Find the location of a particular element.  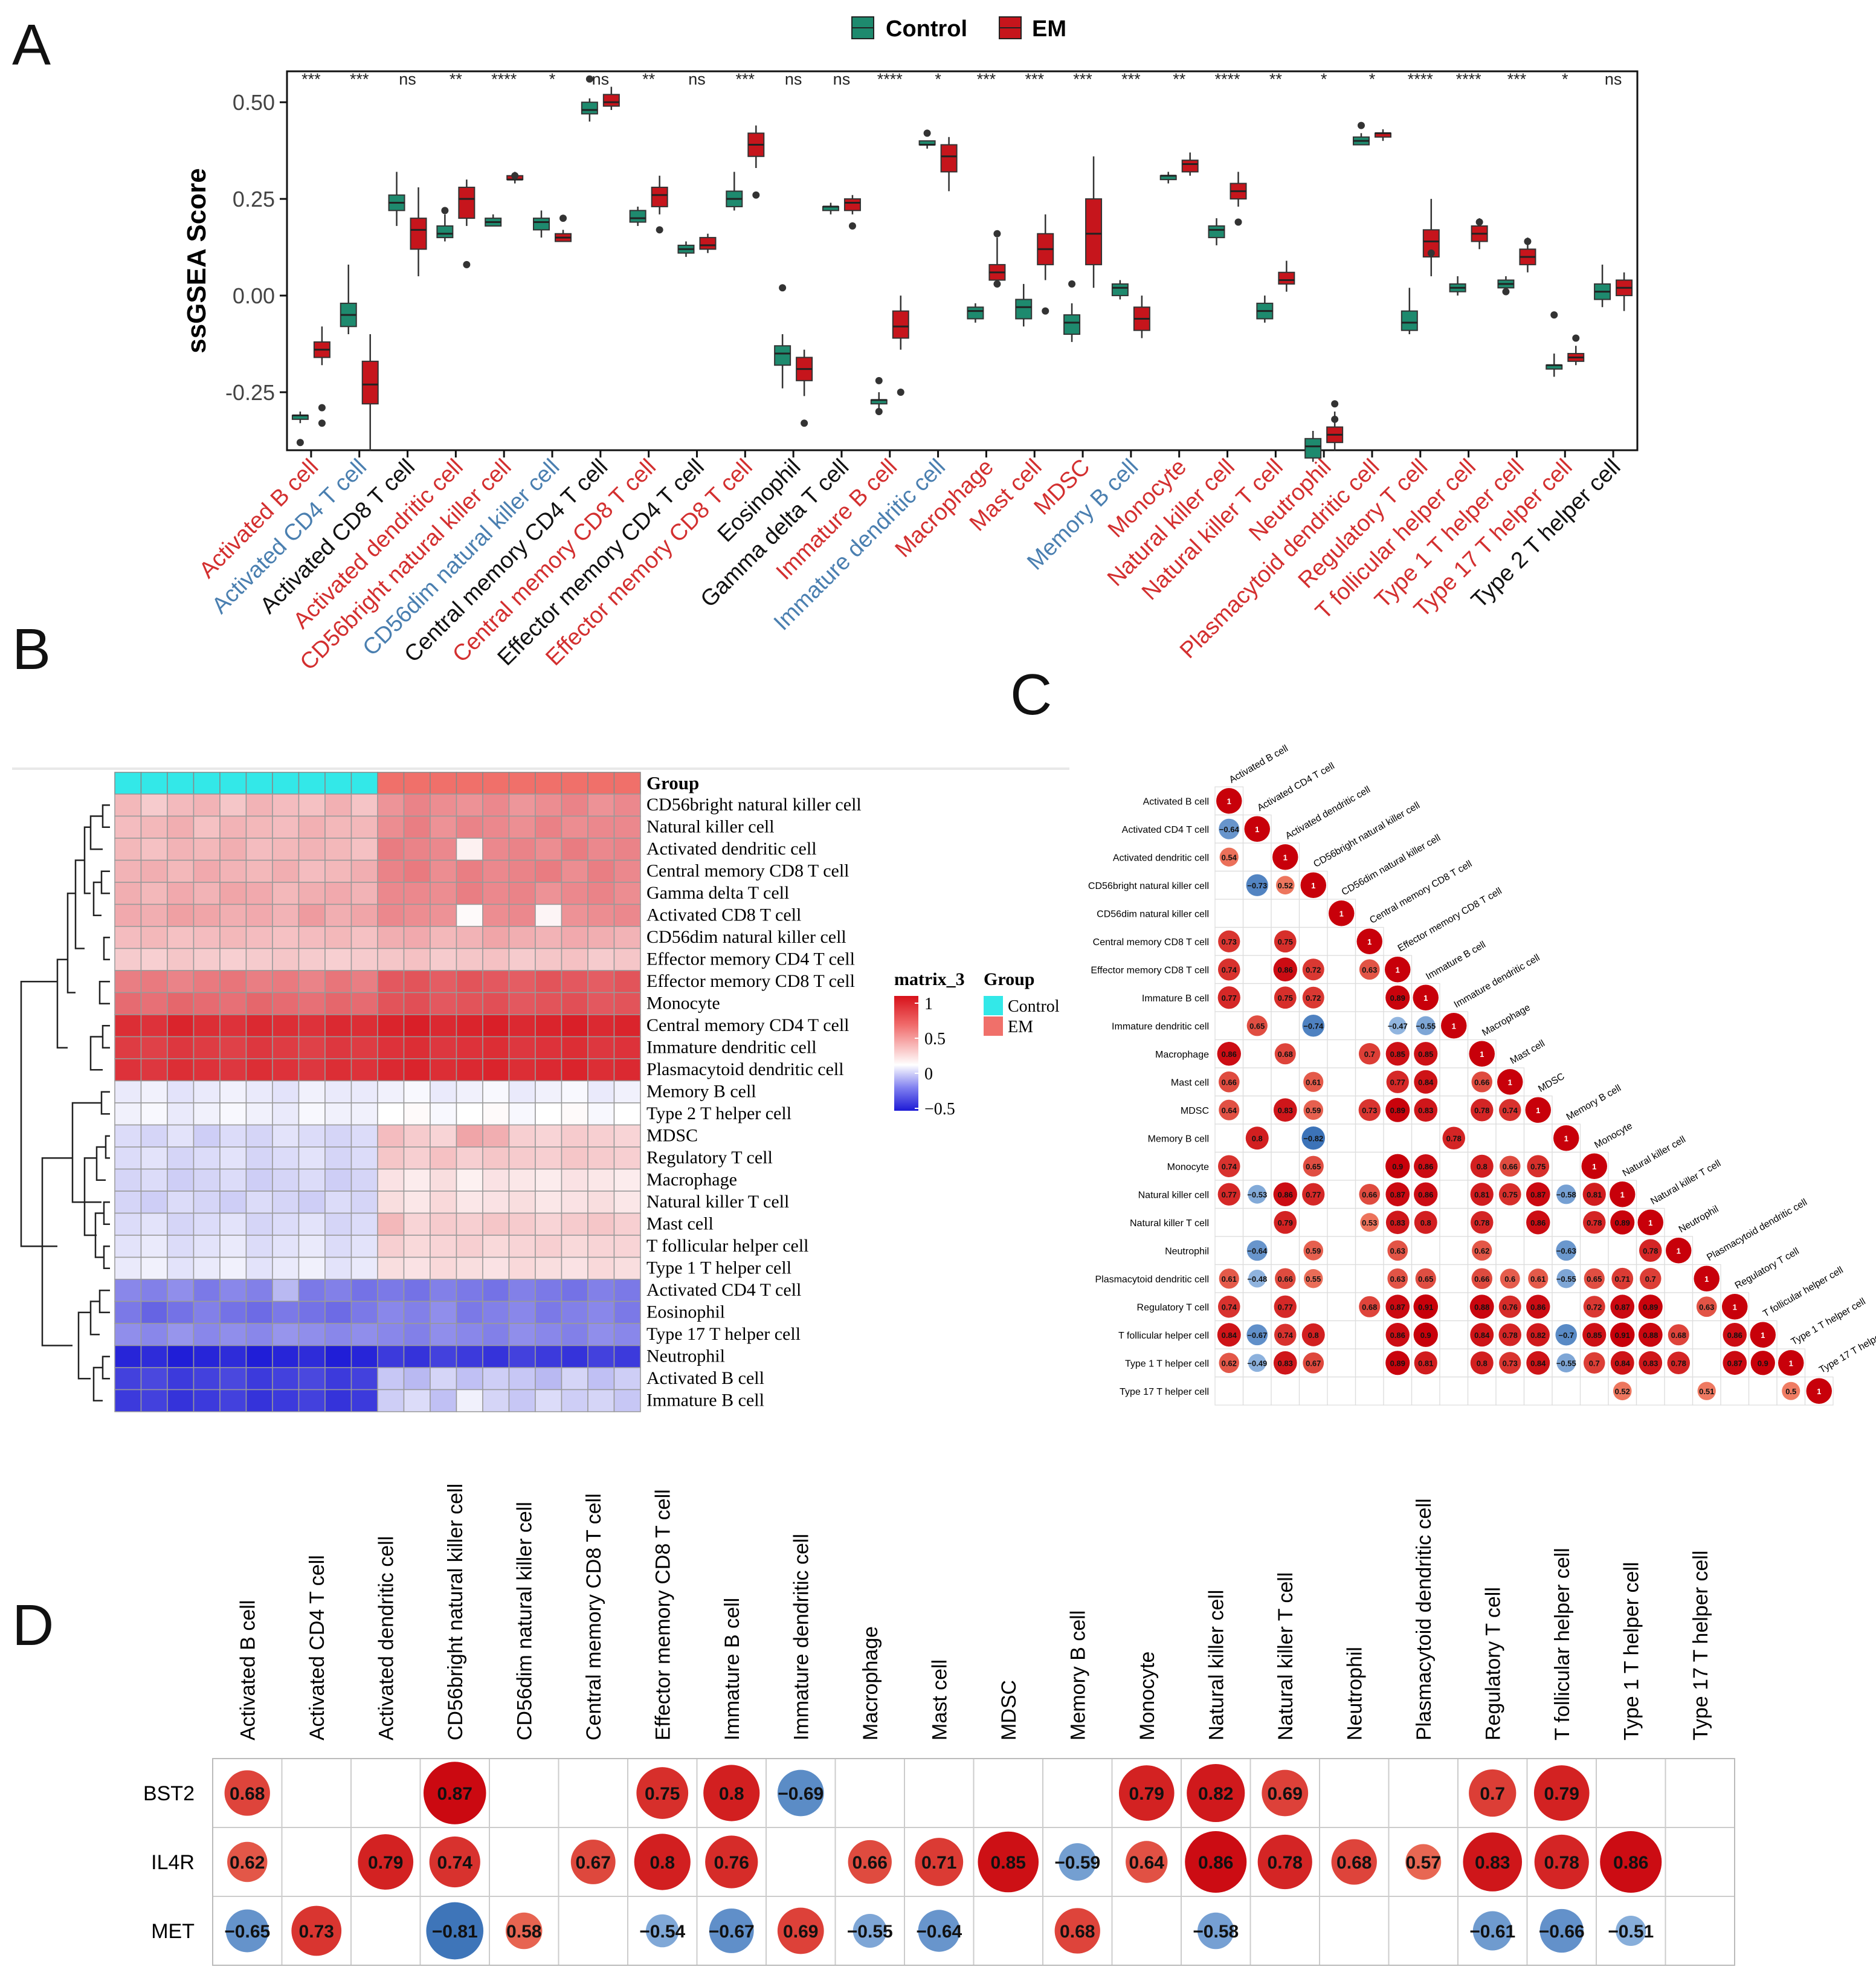

correlation-value: 0.85 is located at coordinates (1594, 1335).